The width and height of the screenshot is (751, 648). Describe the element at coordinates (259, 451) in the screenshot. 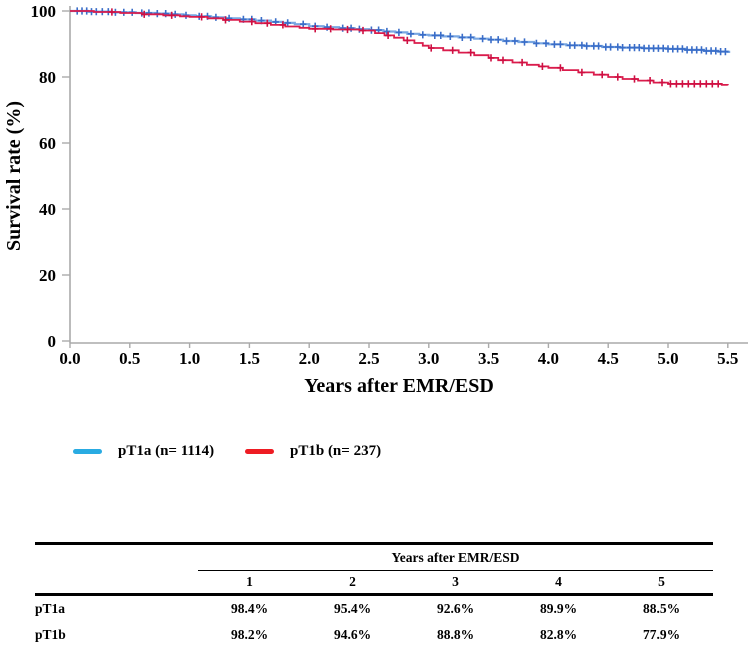

I see `pt1b-line-swatch` at that location.